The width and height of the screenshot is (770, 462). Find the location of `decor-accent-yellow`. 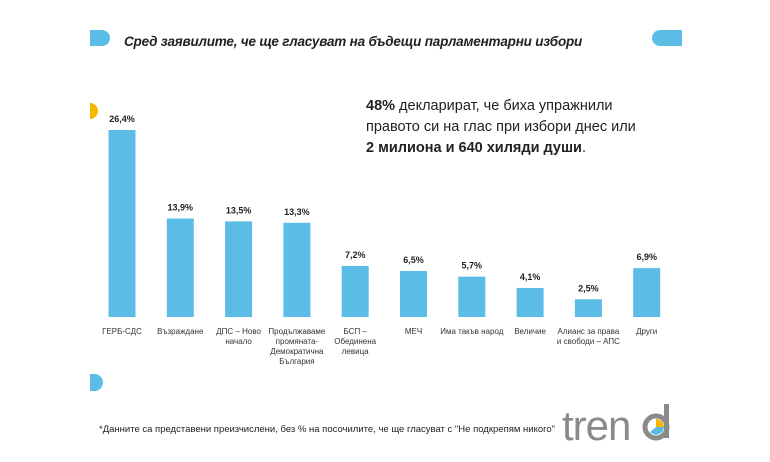

decor-accent-yellow is located at coordinates (94, 111).